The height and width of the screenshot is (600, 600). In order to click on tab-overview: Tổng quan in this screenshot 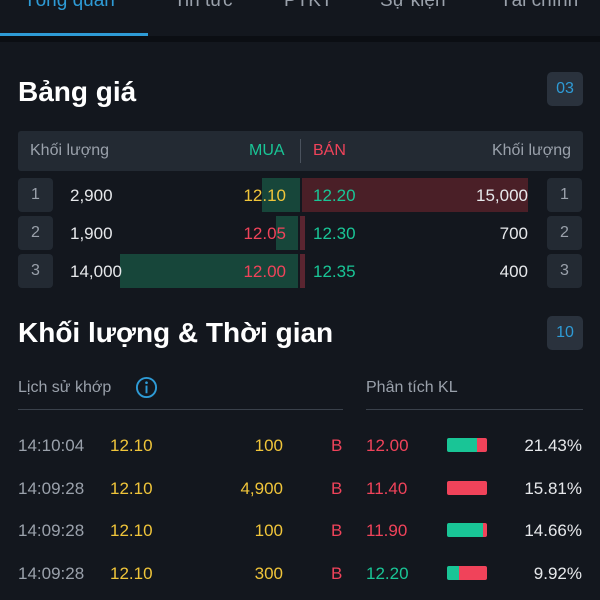, I will do `click(69, 5)`.